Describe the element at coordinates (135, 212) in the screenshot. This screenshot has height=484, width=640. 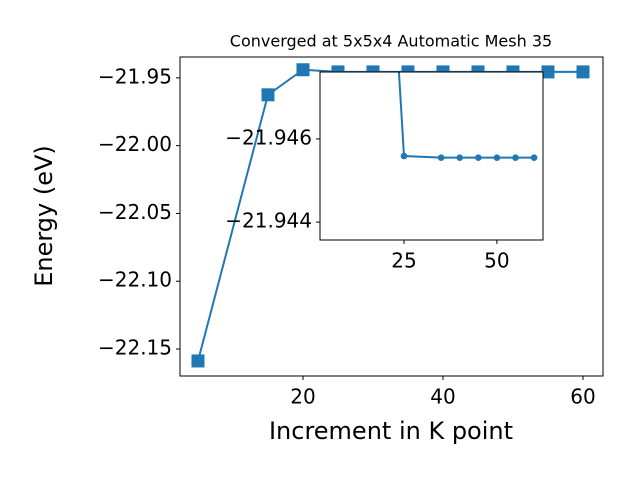
I see `y-tick-label: −22.05` at that location.